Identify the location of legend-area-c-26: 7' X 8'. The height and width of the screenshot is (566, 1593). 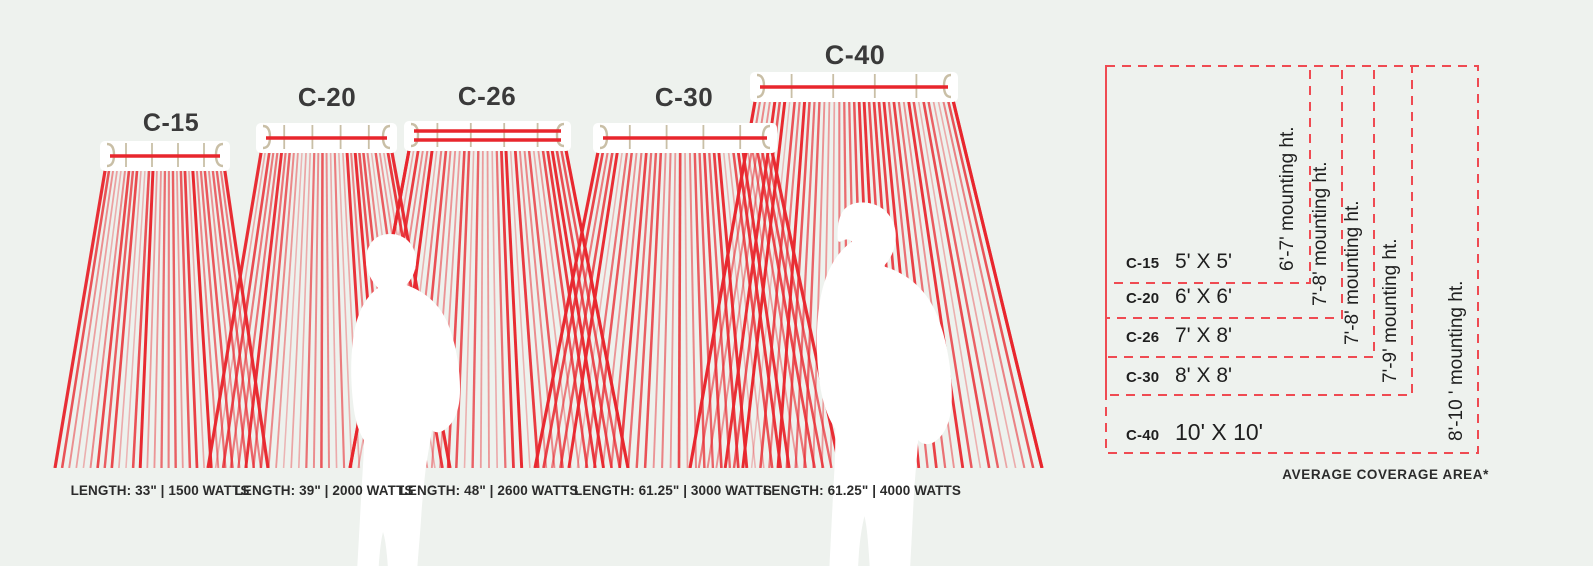
(1203, 335).